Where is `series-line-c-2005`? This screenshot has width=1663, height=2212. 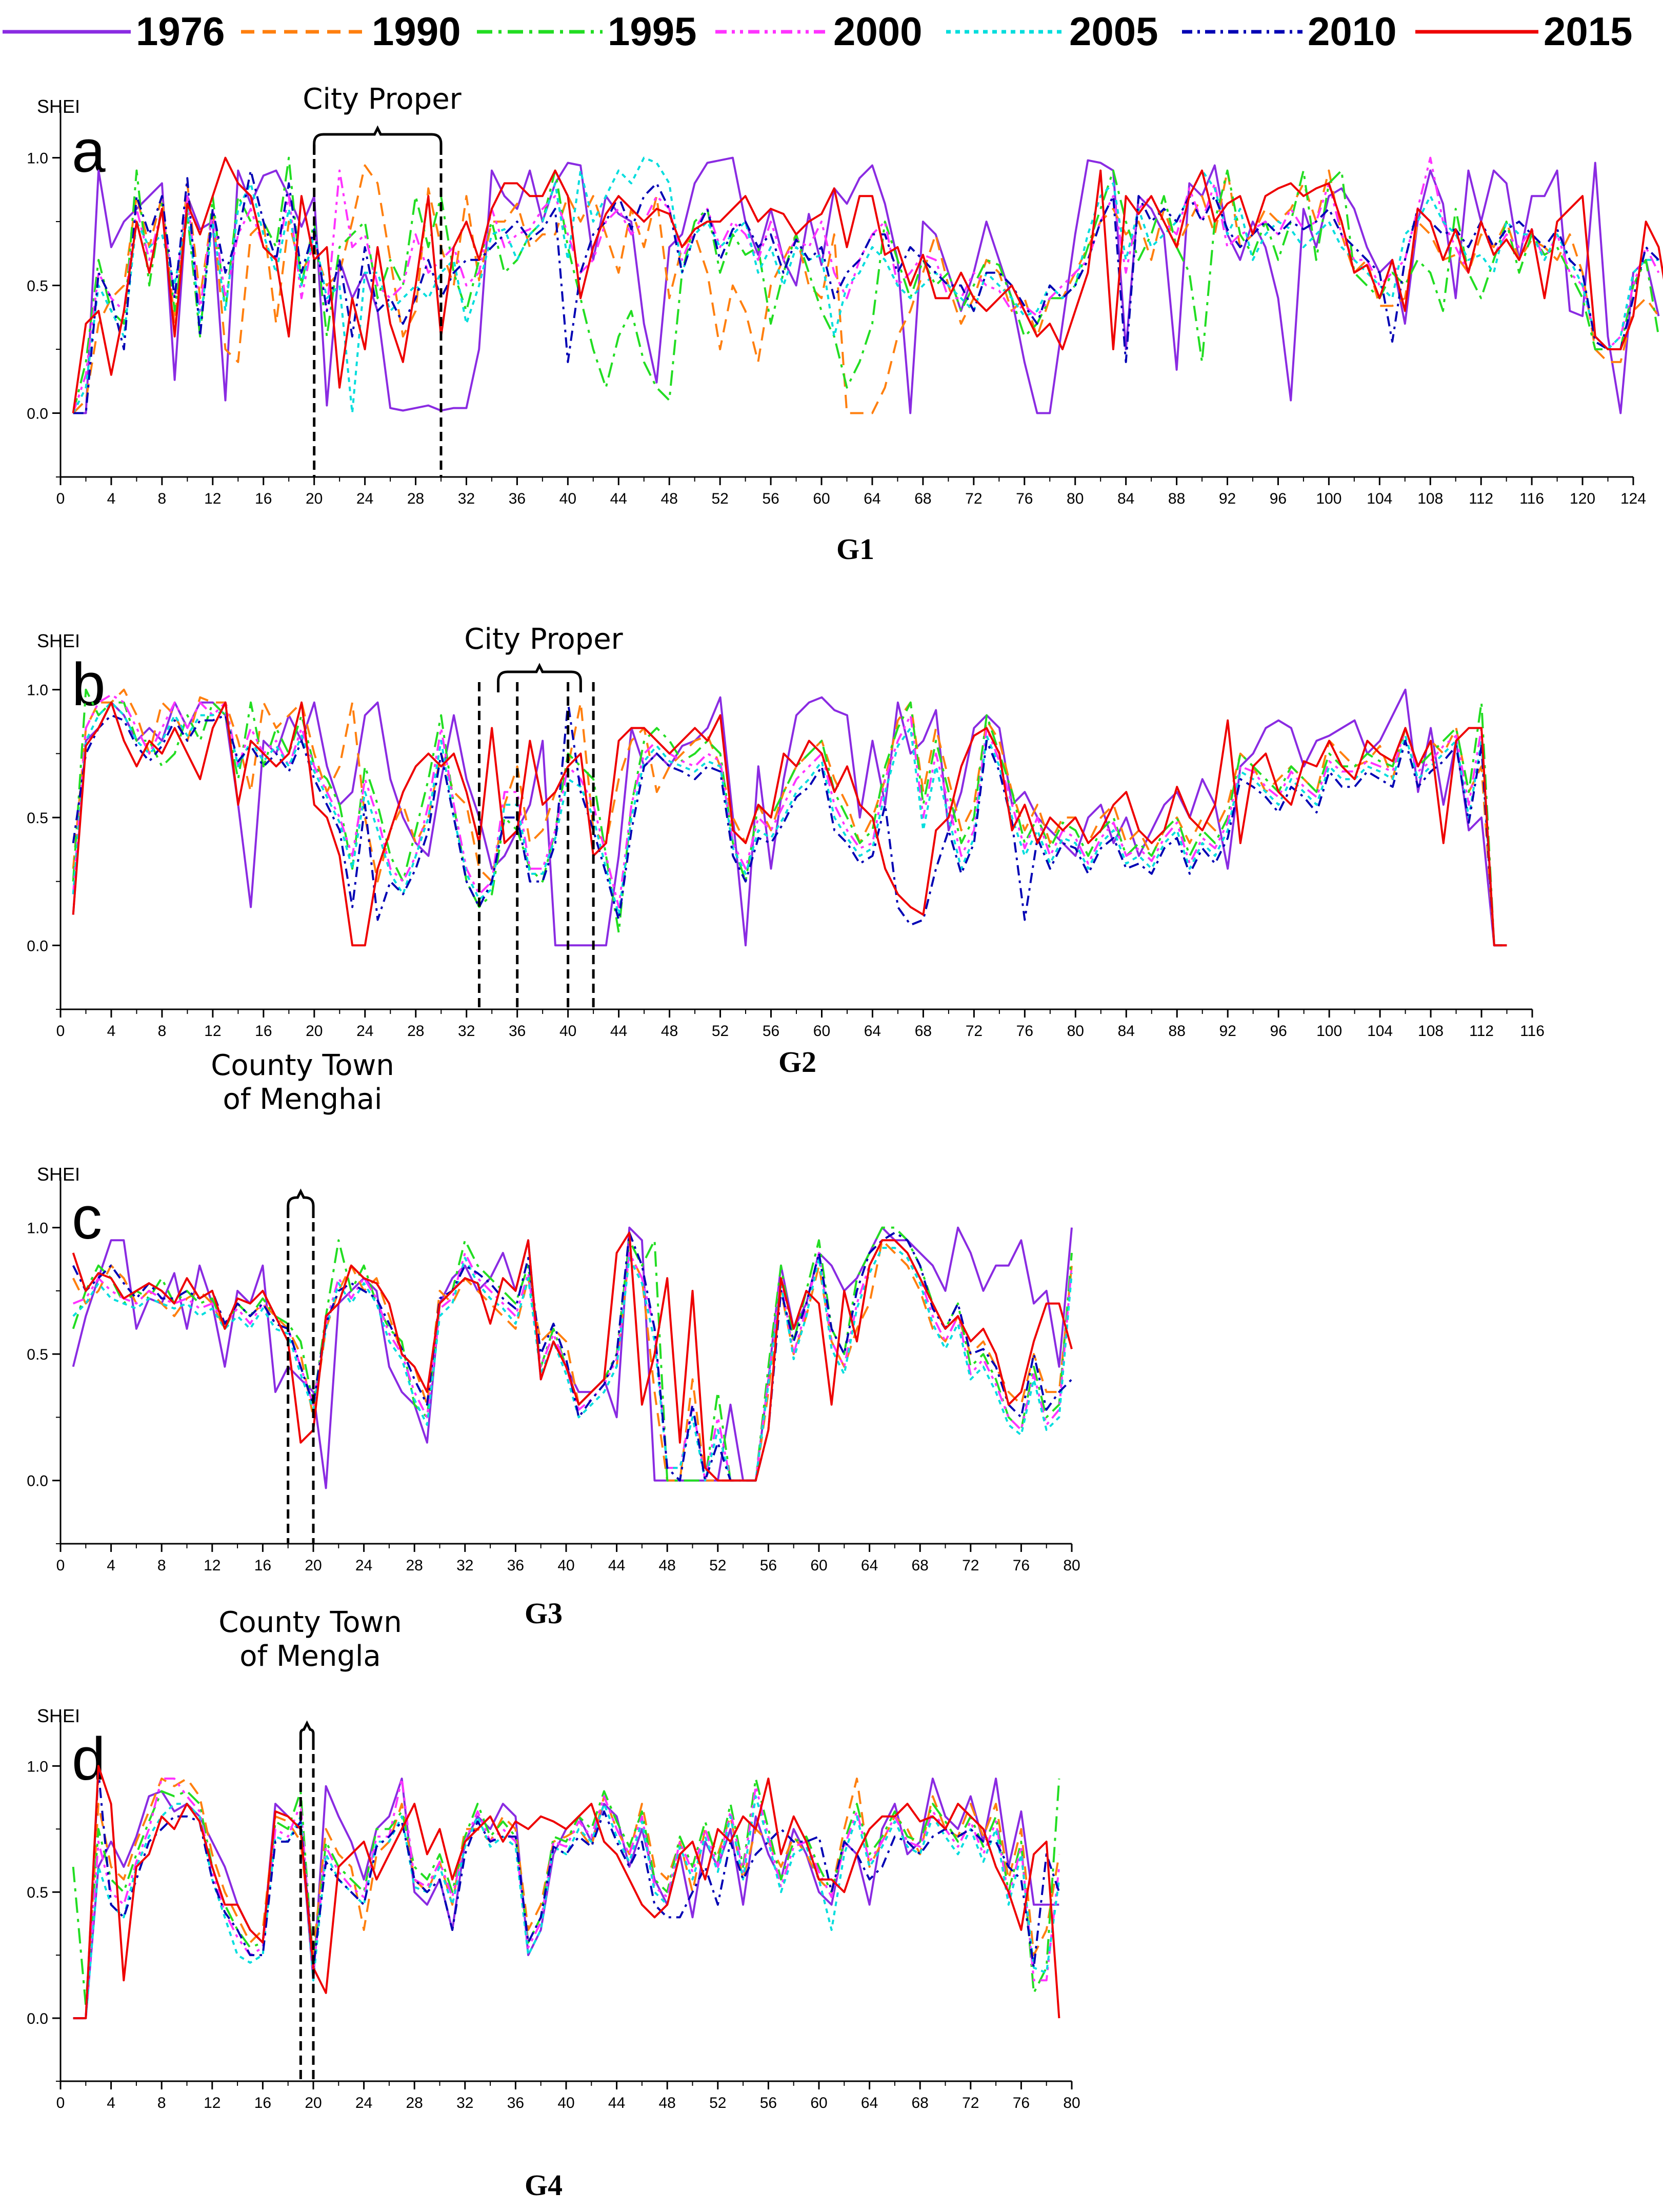
series-line-c-2005 is located at coordinates (572, 1364).